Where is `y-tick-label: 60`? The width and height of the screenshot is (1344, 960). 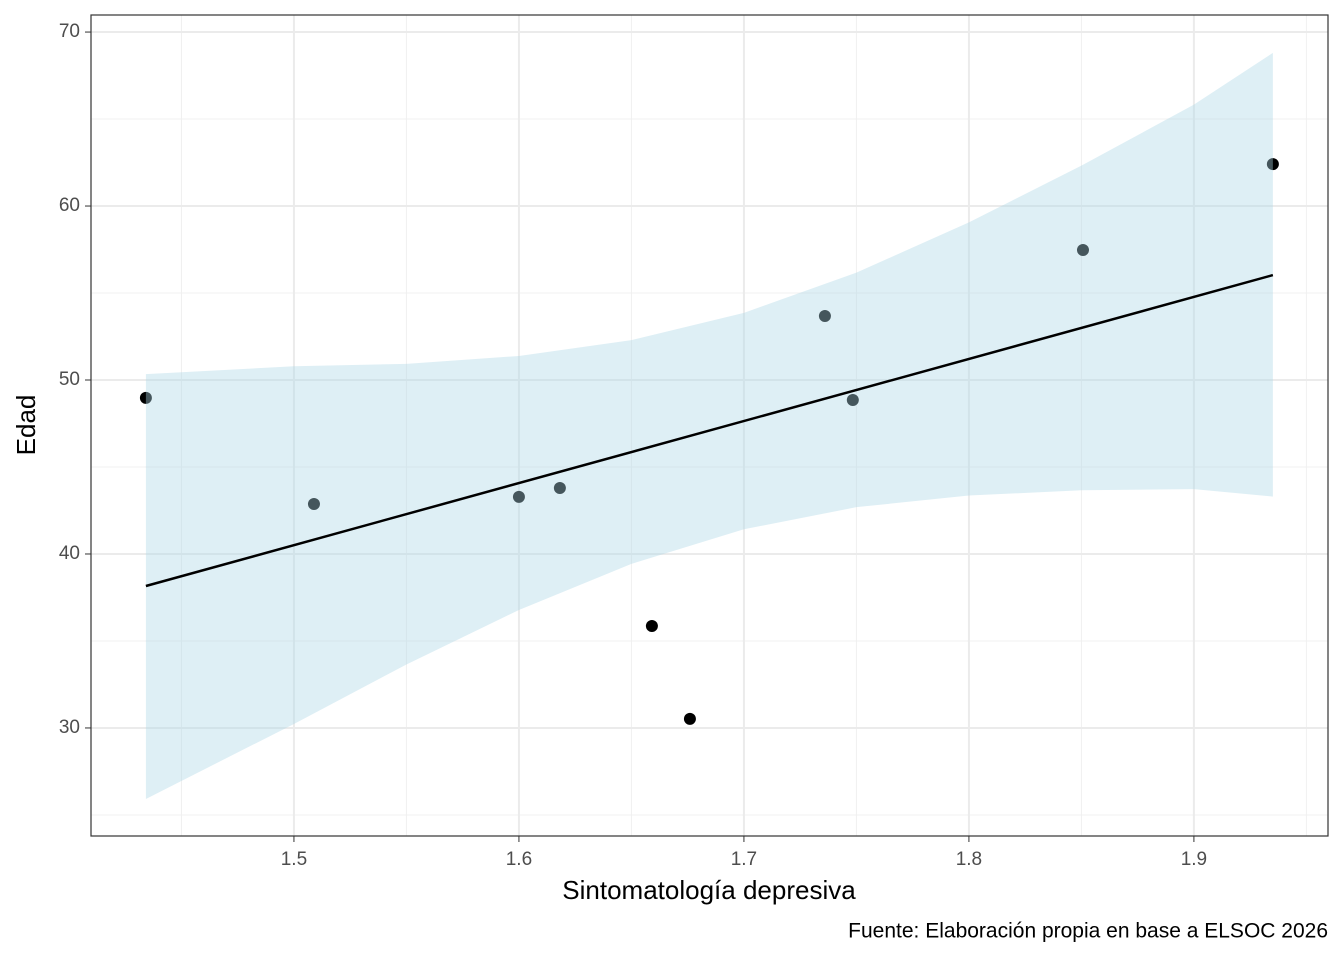 y-tick-label: 60 is located at coordinates (69, 205).